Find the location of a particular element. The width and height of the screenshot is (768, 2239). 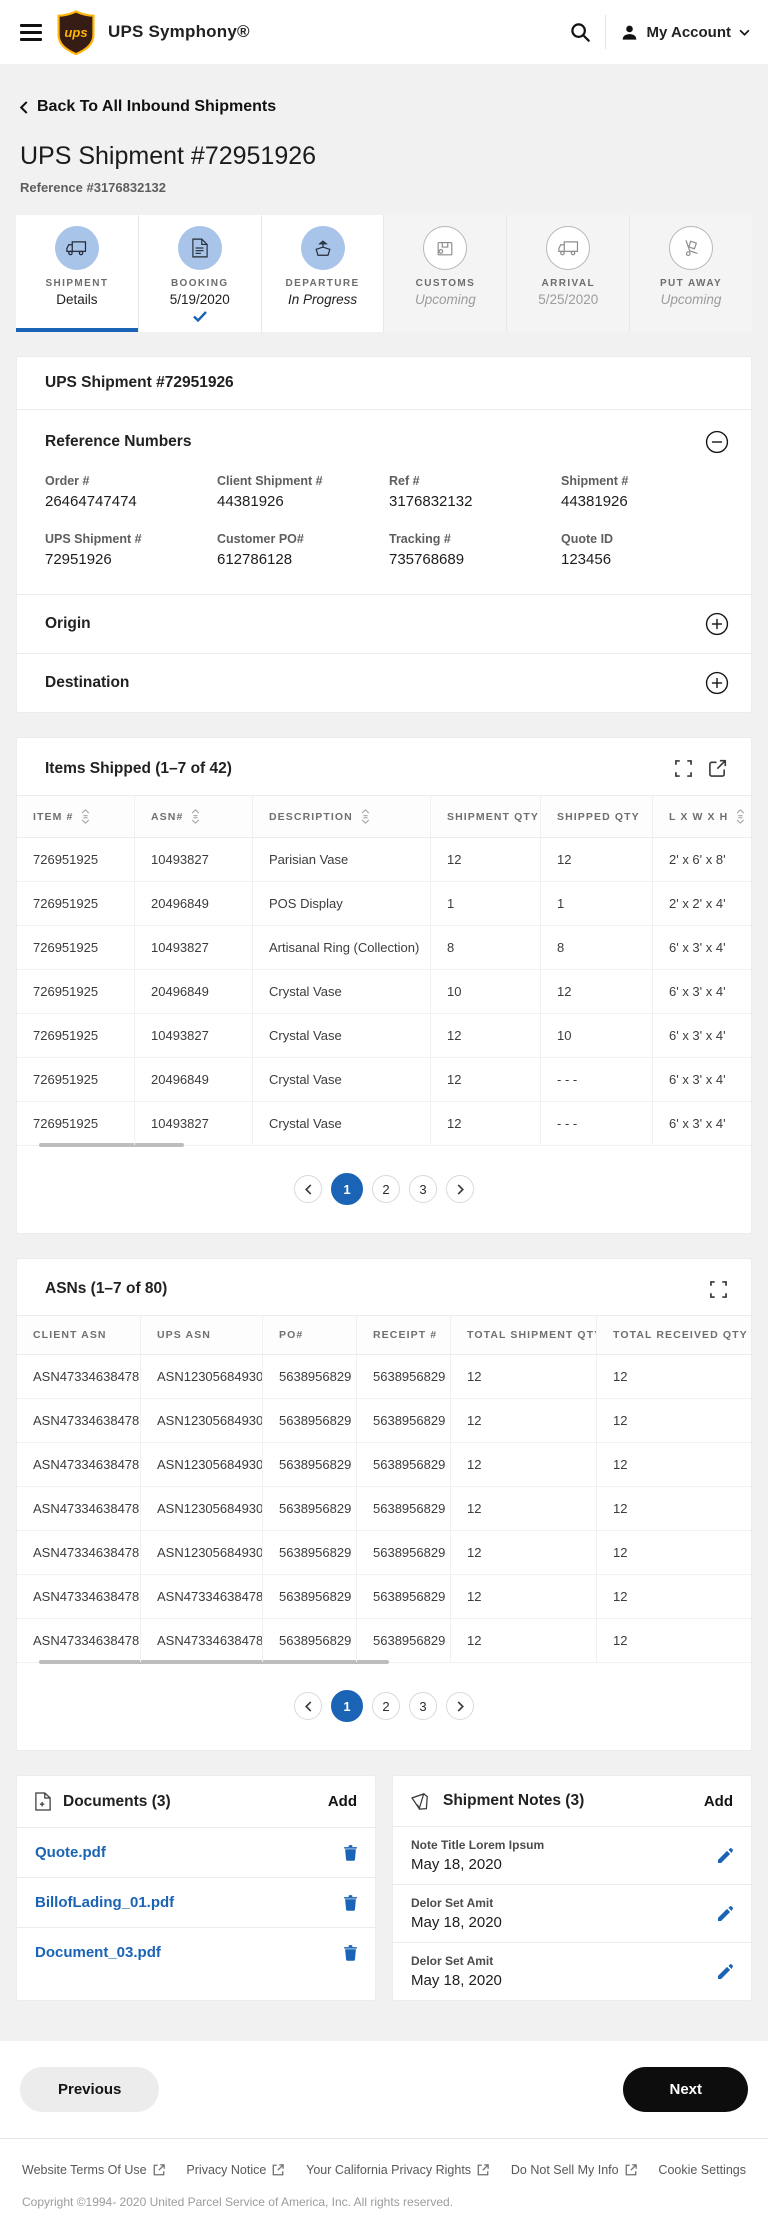

asns-column-header: UPS ASN is located at coordinates (202, 1335).